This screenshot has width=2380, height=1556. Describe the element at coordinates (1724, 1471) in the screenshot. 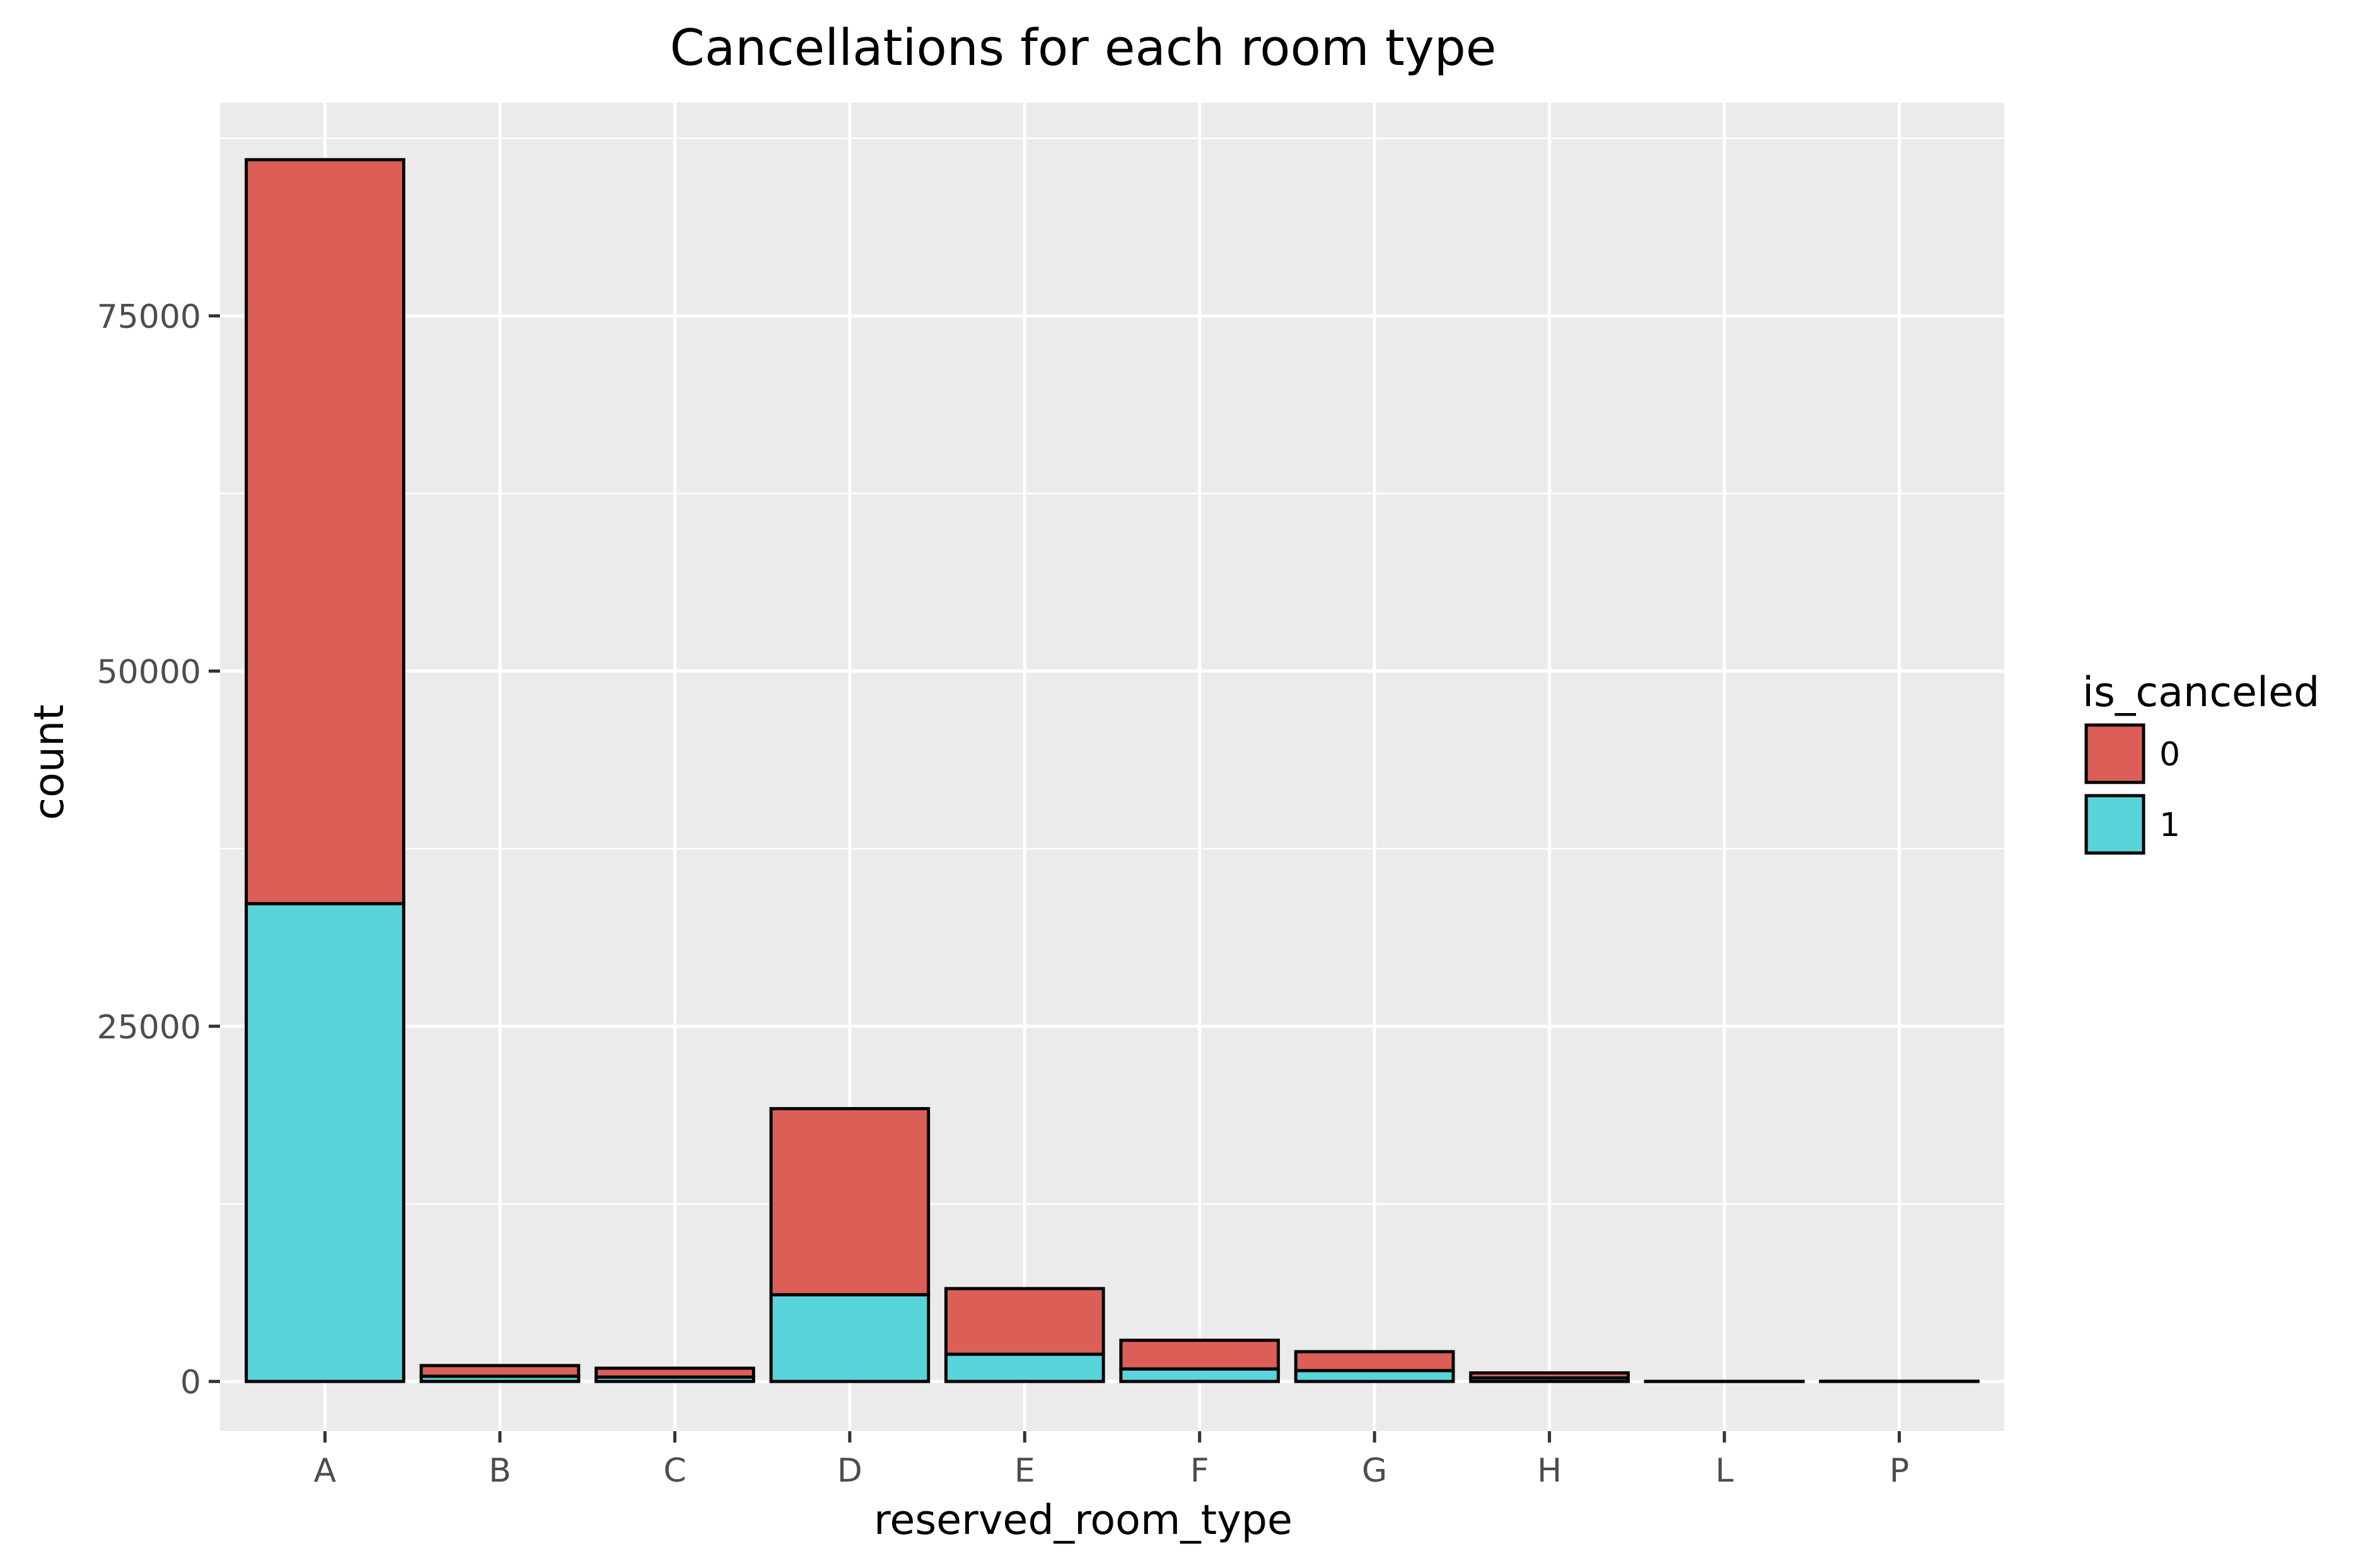

I see `x-tick-label-L: L` at that location.